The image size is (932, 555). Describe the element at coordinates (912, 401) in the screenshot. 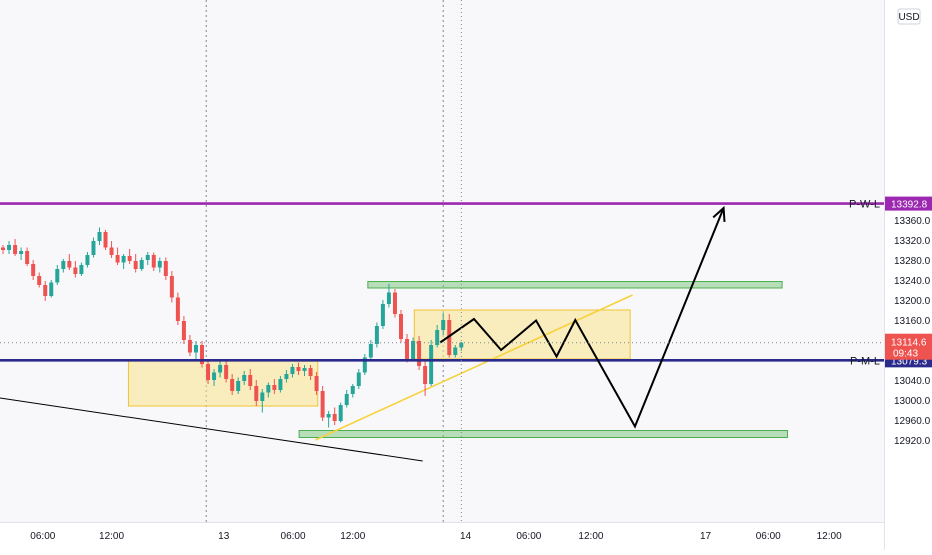

I see `y-tick-label: 13000.0` at that location.